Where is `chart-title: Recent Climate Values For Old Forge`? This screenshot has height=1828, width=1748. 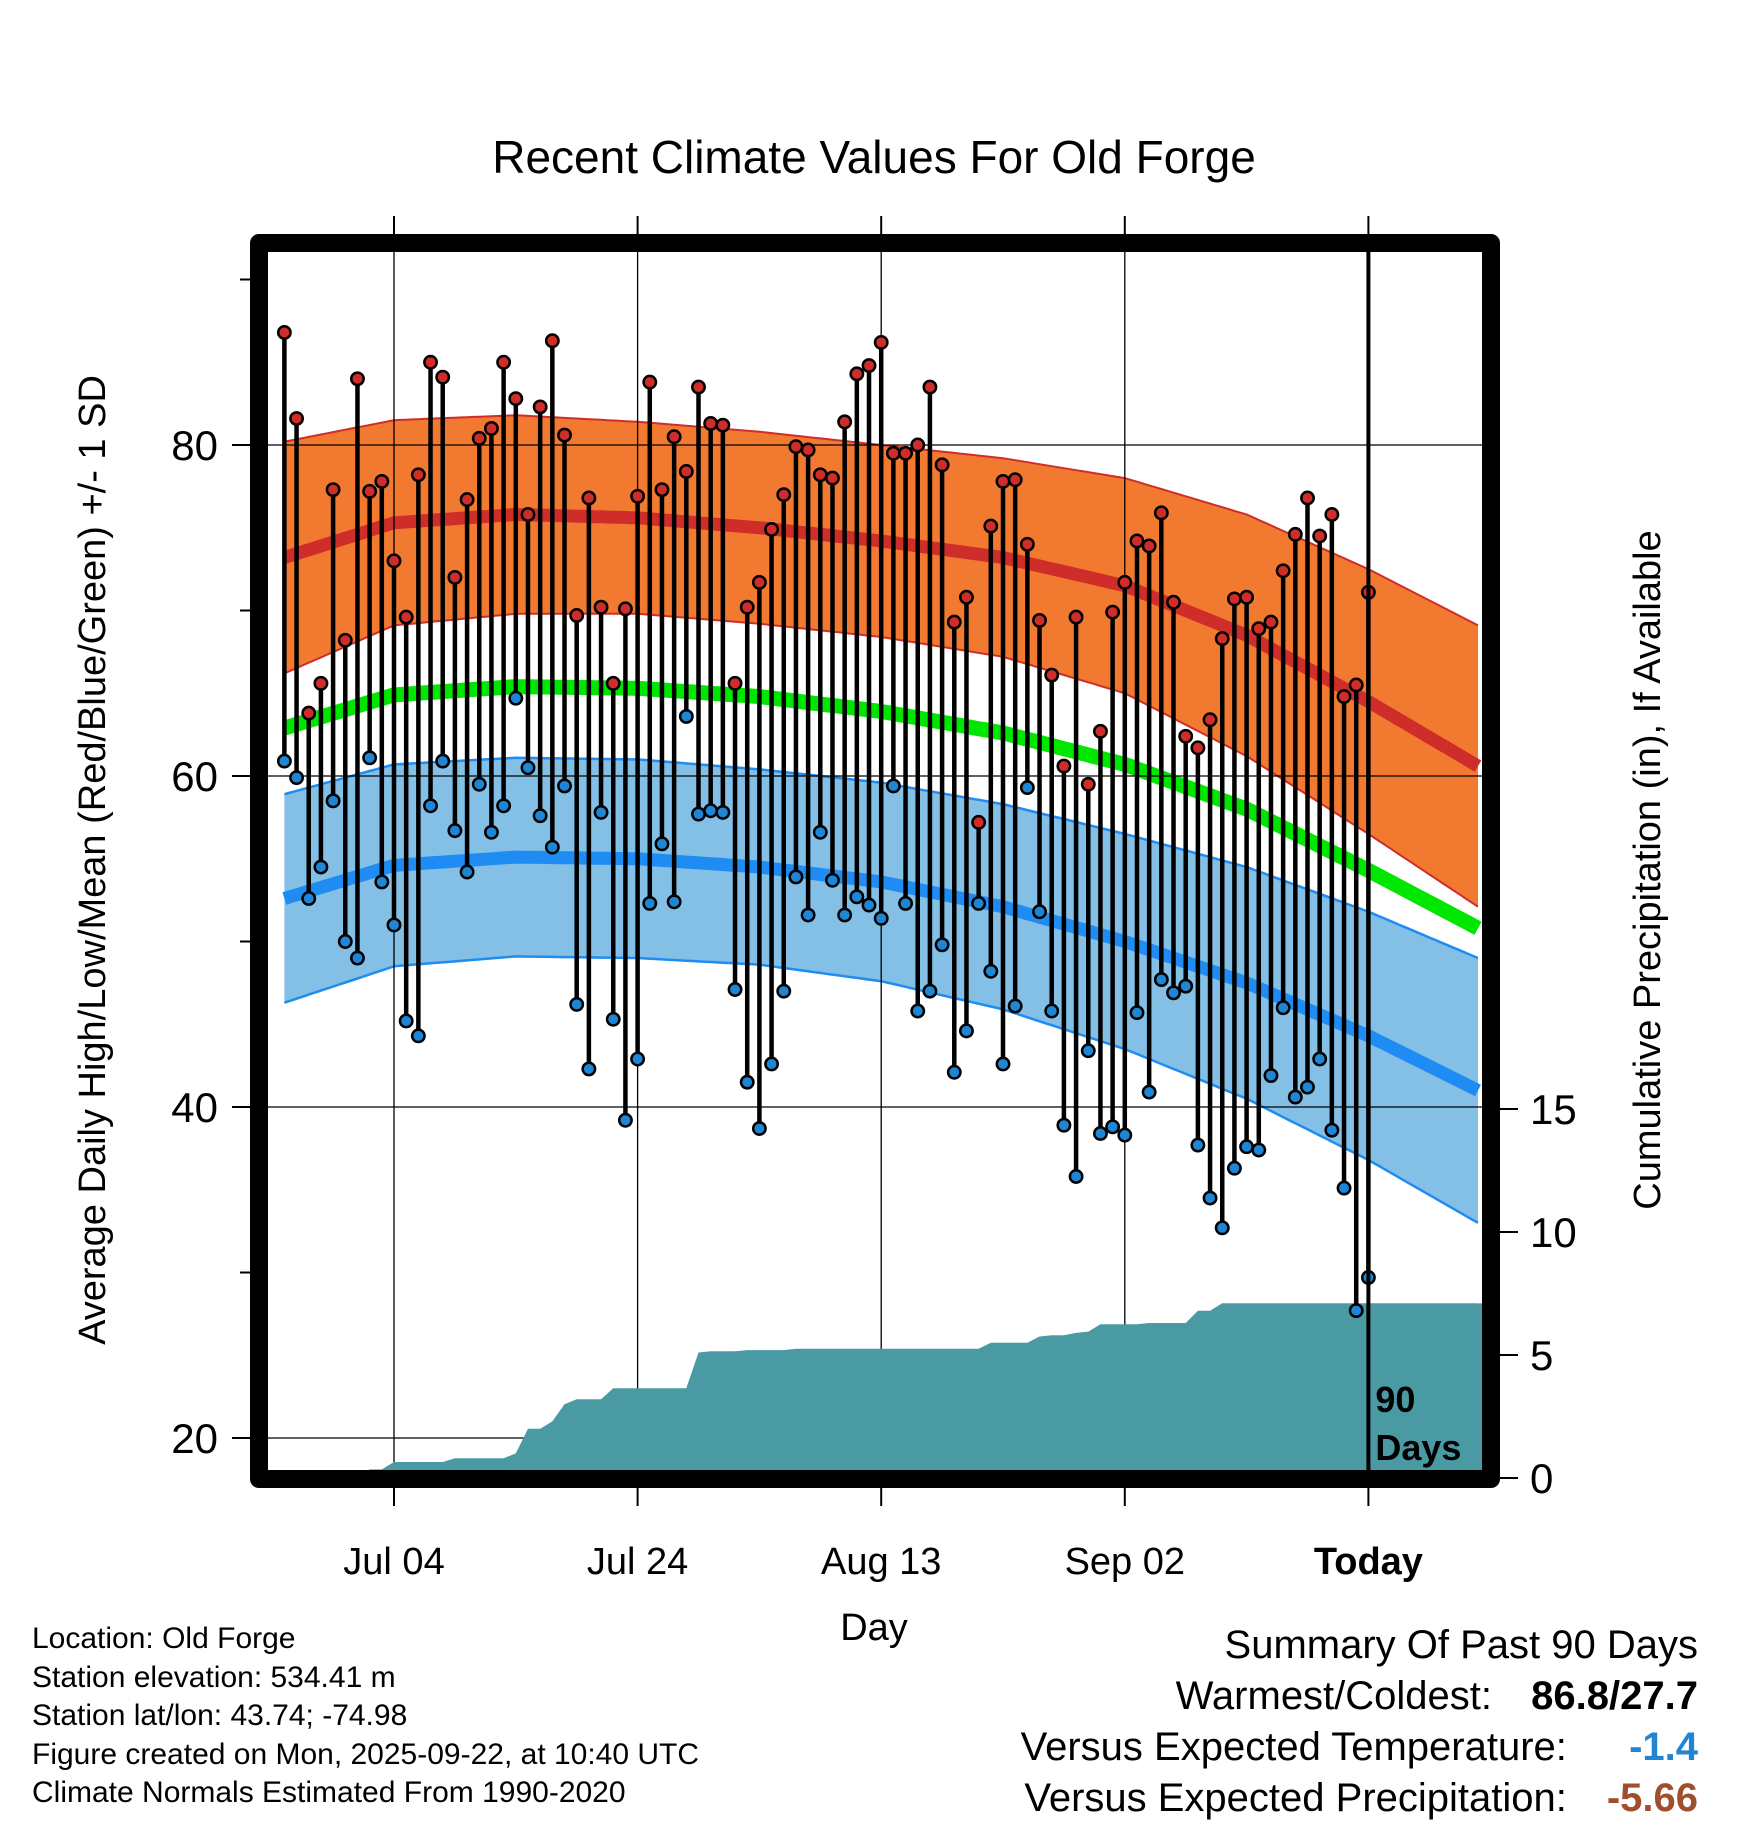
chart-title: Recent Climate Values For Old Forge is located at coordinates (874, 157).